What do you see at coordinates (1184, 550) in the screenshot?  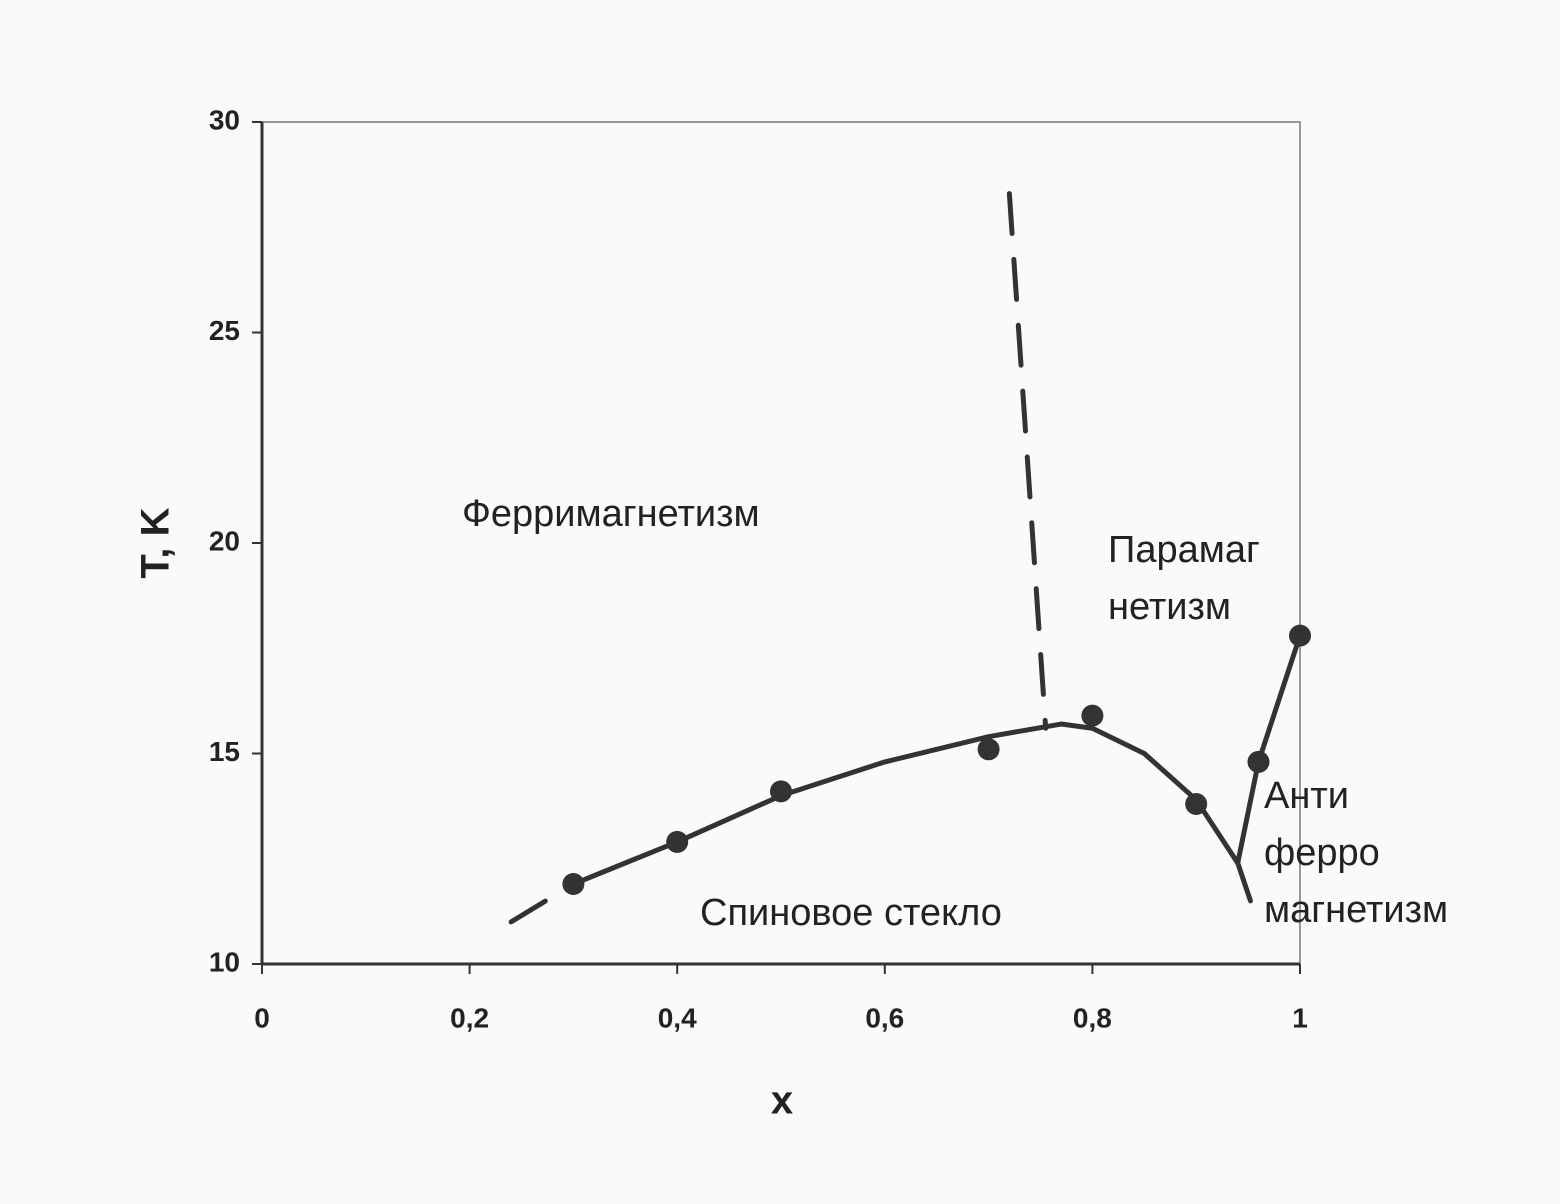 I see `region-label: Парамаг` at bounding box center [1184, 550].